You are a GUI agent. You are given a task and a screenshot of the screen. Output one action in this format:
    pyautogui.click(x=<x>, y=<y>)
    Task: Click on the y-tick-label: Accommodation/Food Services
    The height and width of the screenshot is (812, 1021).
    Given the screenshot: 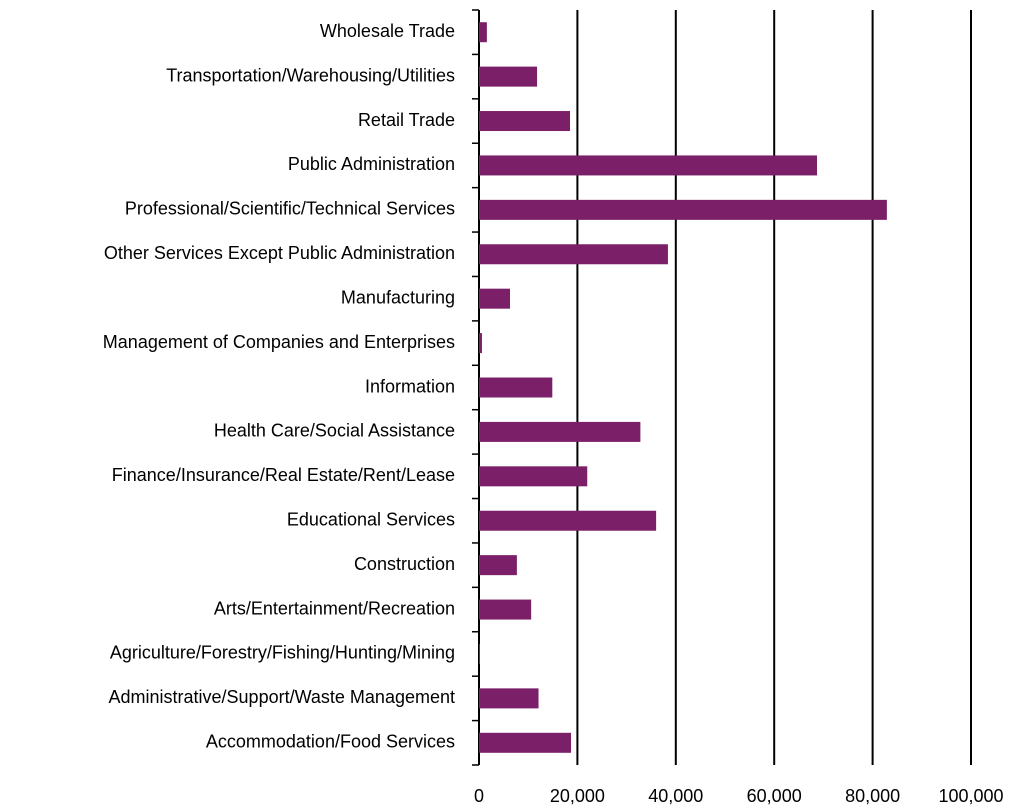 What is the action you would take?
    pyautogui.click(x=330, y=742)
    